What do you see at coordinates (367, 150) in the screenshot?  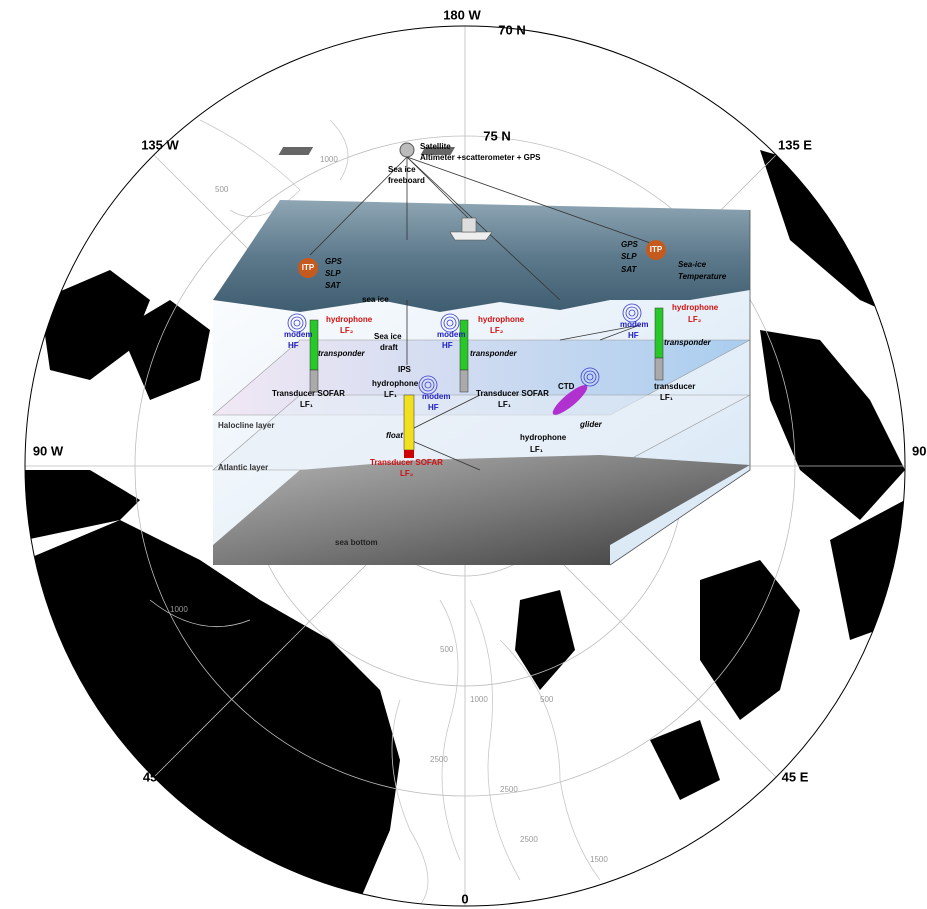 I see `satellite` at bounding box center [367, 150].